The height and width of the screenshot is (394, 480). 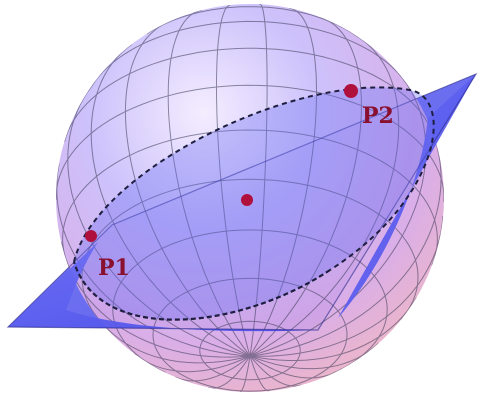 What do you see at coordinates (114, 268) in the screenshot?
I see `label-p1: P1` at bounding box center [114, 268].